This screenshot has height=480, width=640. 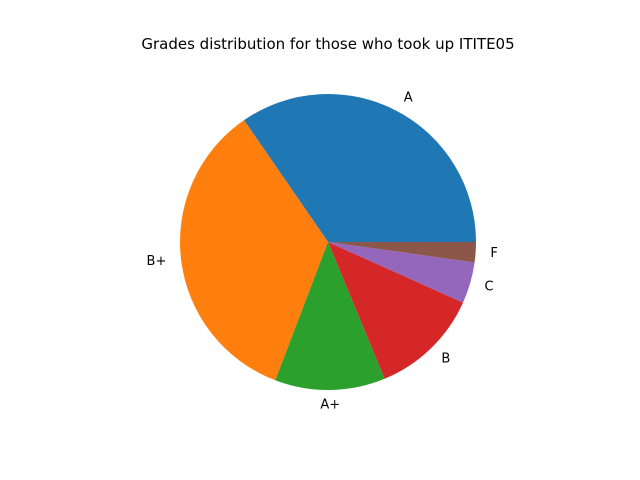 What do you see at coordinates (408, 97) in the screenshot?
I see `slice-label-a: A` at bounding box center [408, 97].